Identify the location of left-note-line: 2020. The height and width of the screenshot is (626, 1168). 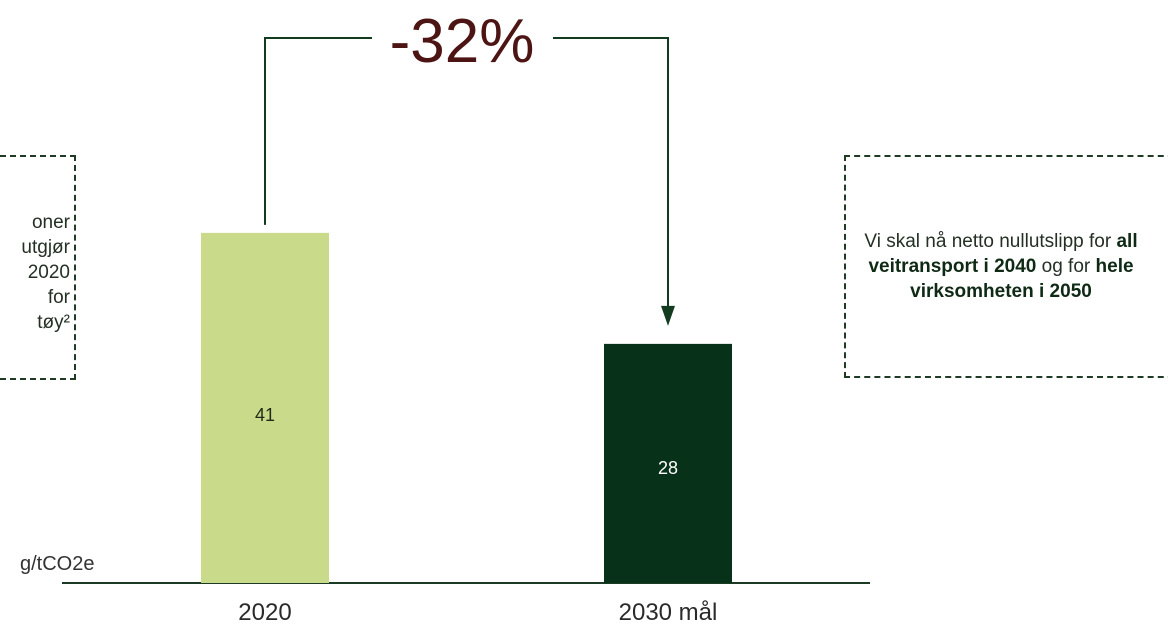
(48, 272).